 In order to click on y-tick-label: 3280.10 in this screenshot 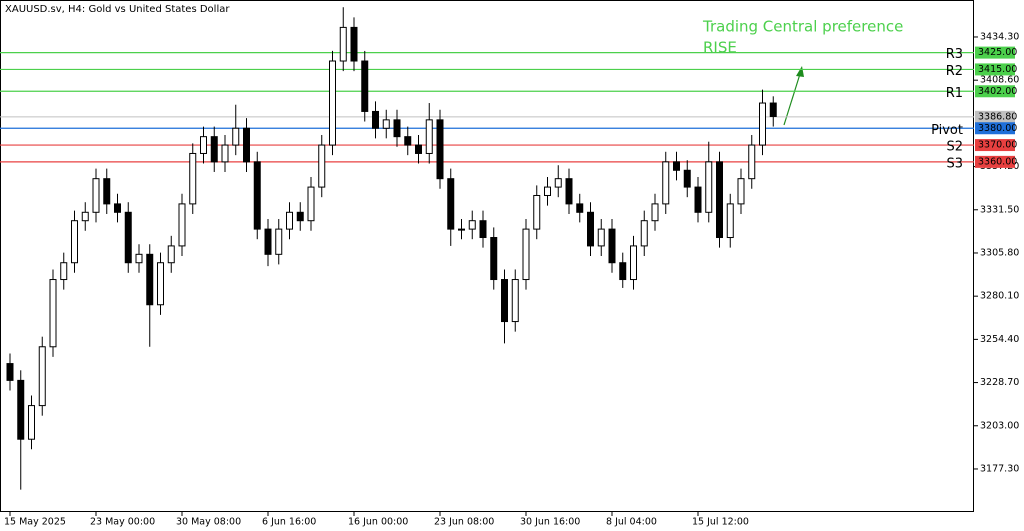, I will do `click(999, 296)`.